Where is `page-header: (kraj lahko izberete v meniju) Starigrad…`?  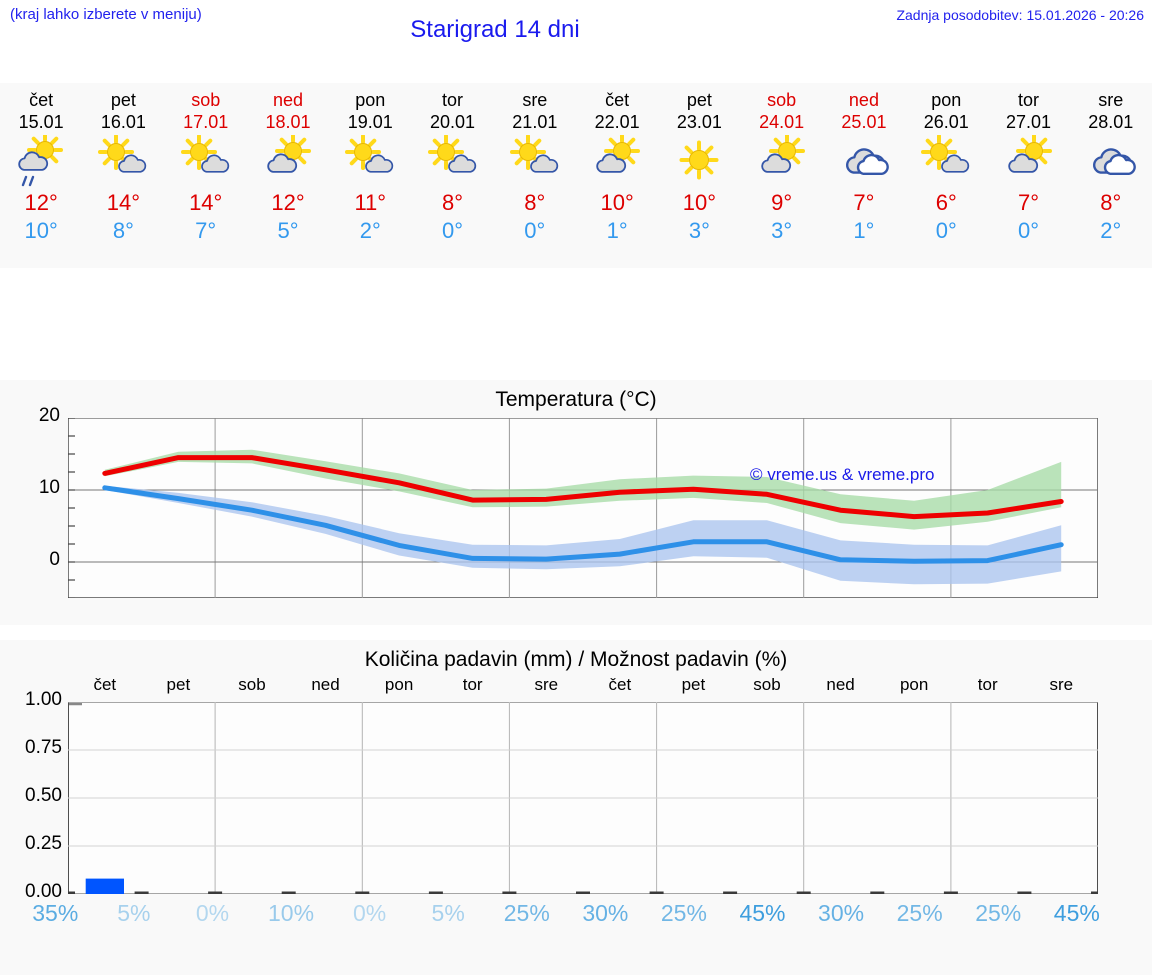
page-header: (kraj lahko izberete v meniju) Starigrad… is located at coordinates (576, 30).